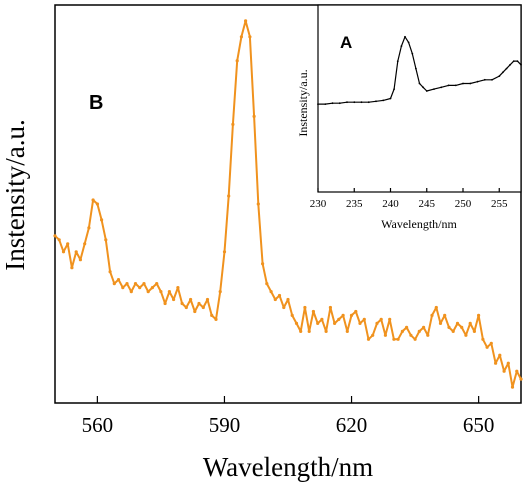  Describe the element at coordinates (15, 194) in the screenshot. I see `main-y-axis-label: Instensity/a.u.` at that location.